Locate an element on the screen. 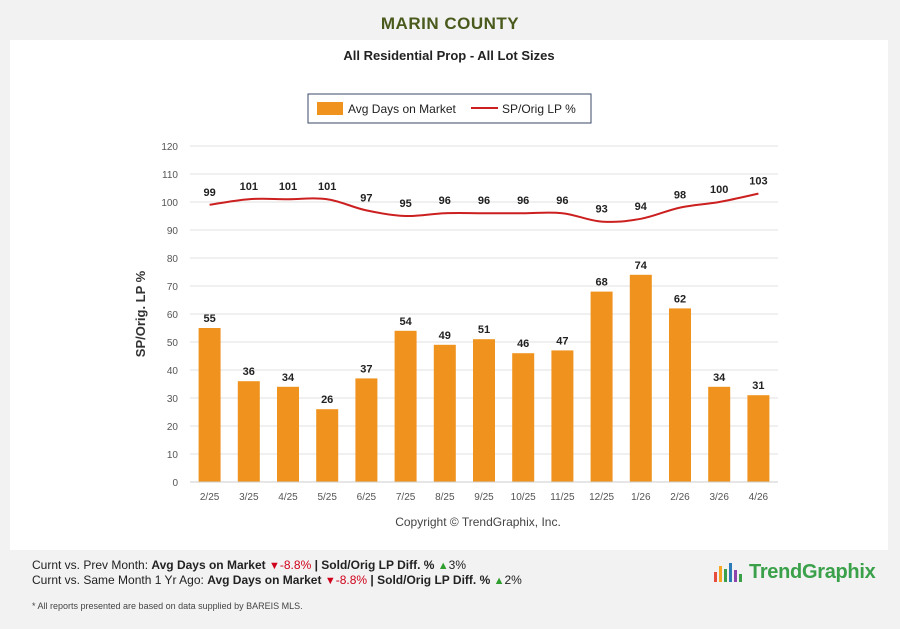  x-tick-label: 2/25 is located at coordinates (210, 497).